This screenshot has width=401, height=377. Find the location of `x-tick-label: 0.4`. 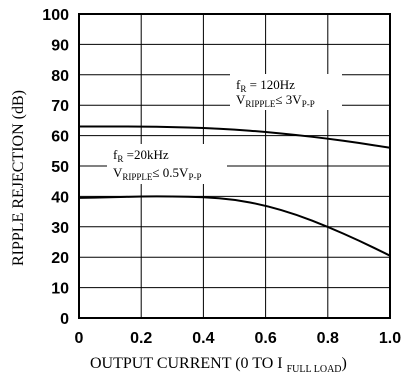

x-tick-label: 0.4 is located at coordinates (203, 338).